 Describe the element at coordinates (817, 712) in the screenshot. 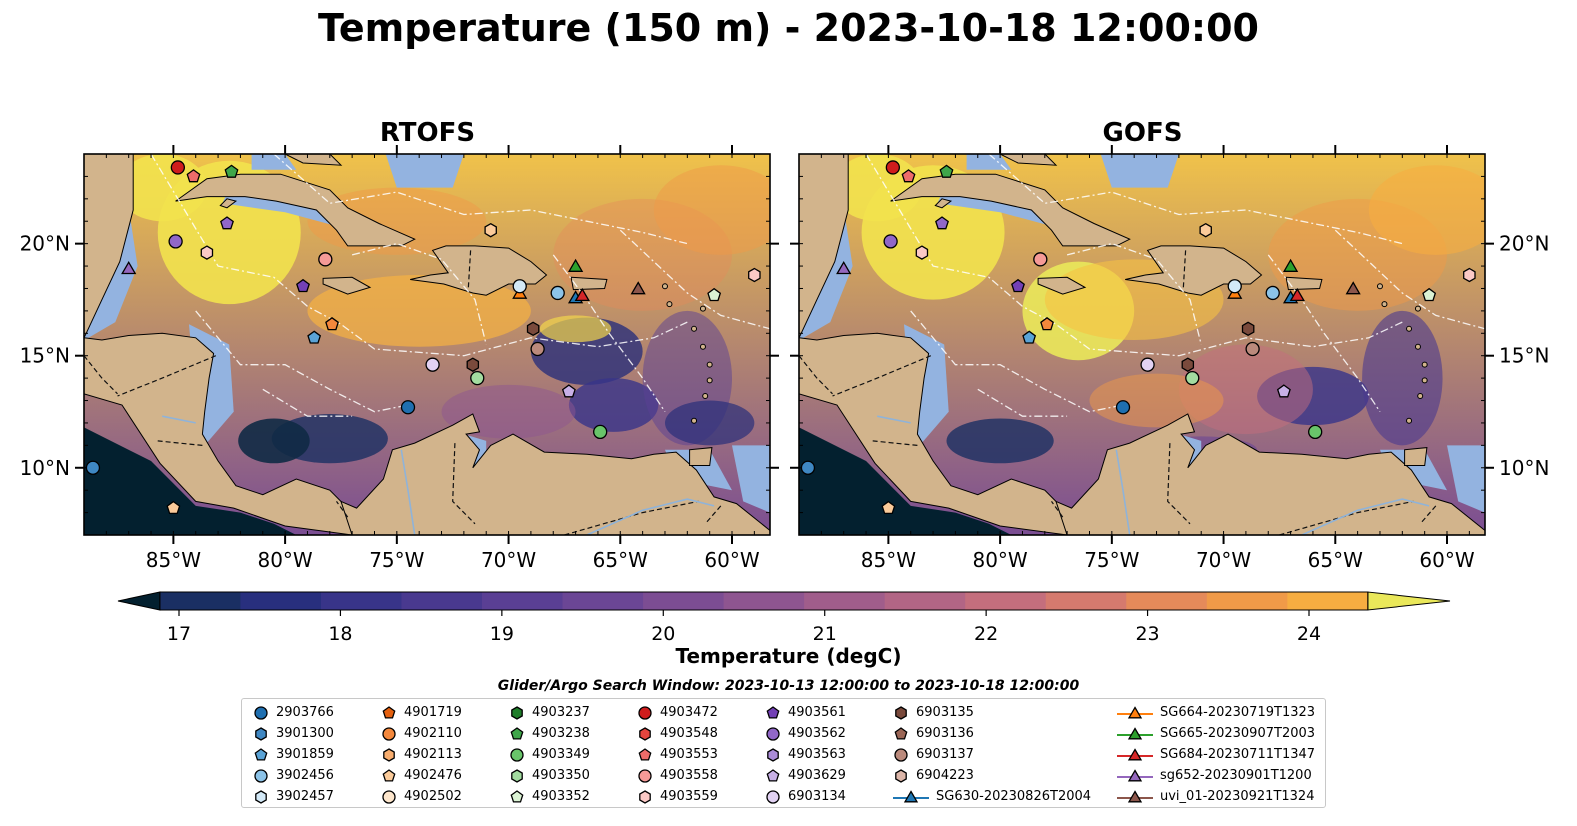

I see `legend-label: 4903561` at that location.